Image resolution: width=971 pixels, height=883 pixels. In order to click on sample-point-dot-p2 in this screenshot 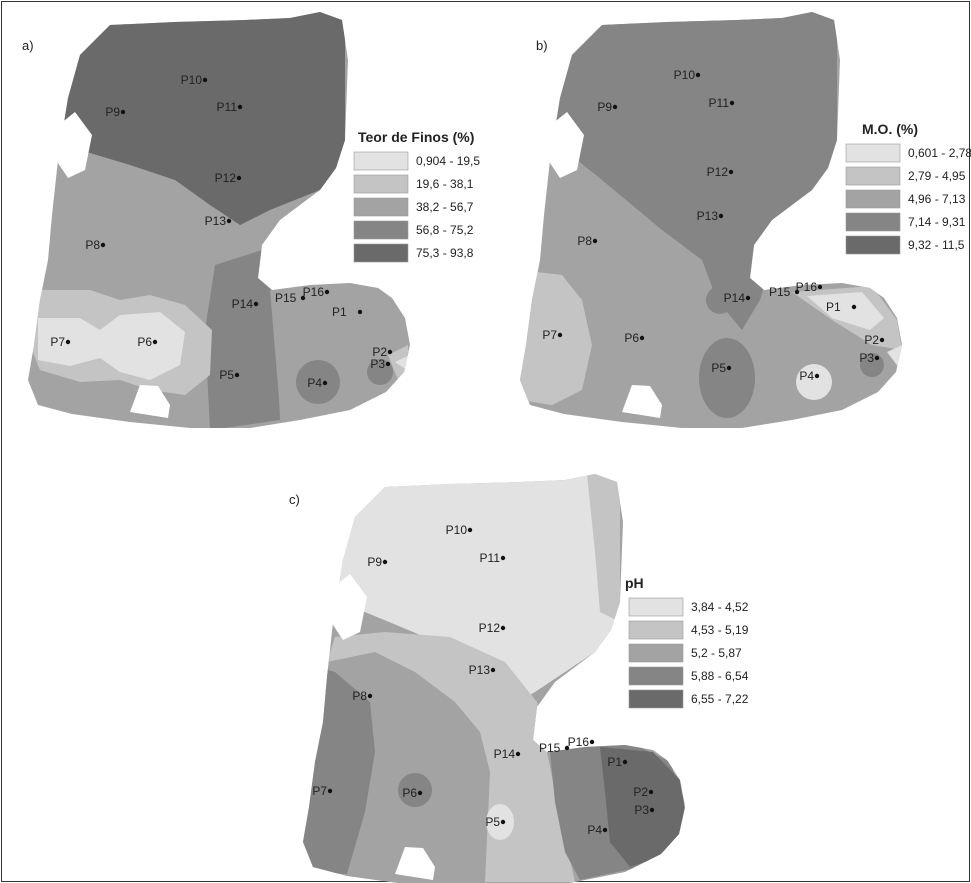, I will do `click(882, 340)`.